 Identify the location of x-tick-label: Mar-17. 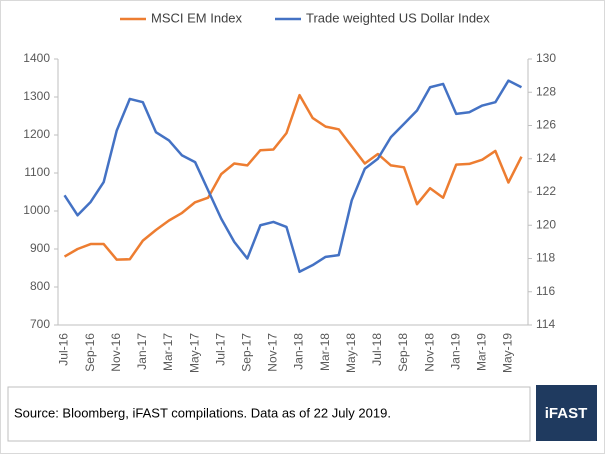
(168, 352).